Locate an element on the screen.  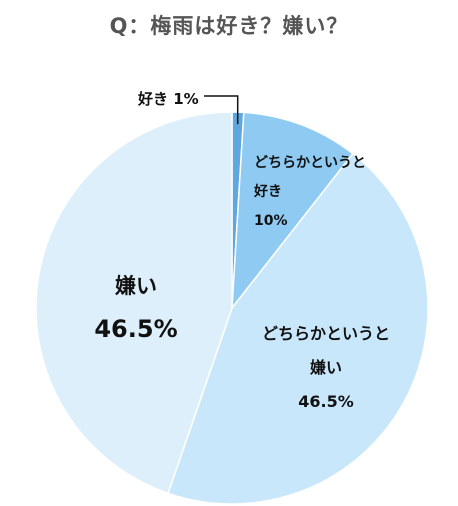
slice-label-3-line-2: 嫌い is located at coordinates (325, 367).